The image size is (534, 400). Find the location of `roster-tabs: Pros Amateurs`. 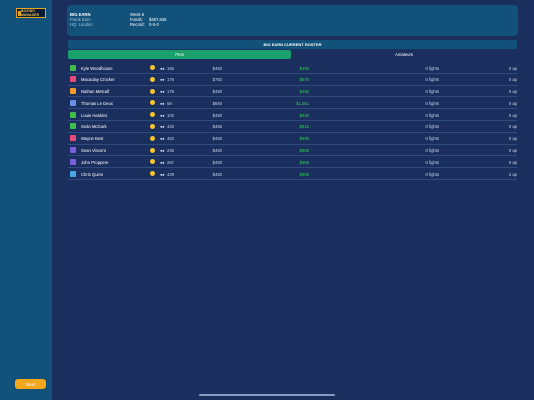

roster-tabs: Pros Amateurs is located at coordinates (292, 54).